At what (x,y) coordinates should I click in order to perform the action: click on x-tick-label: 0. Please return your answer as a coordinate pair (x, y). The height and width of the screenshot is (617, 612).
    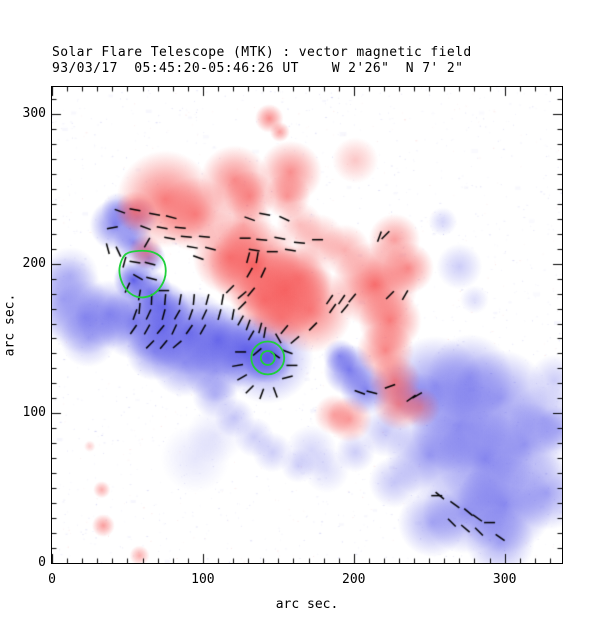
    Looking at the image, I should click on (52, 579).